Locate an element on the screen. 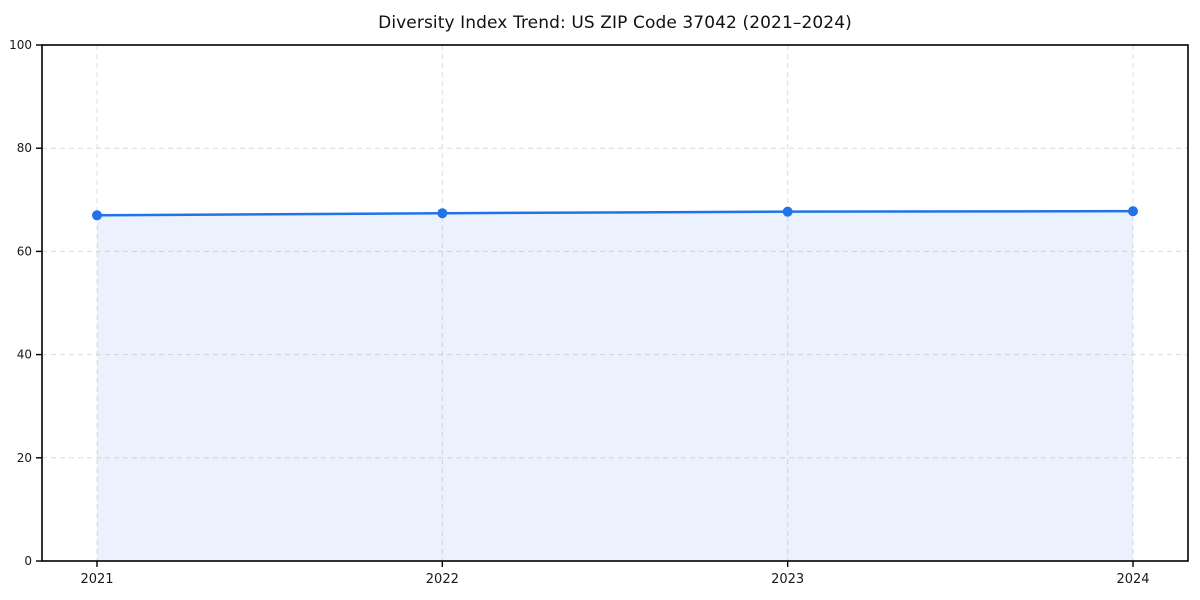 This screenshot has height=600, width=1200. x-tick-label: 2023 is located at coordinates (787, 579).